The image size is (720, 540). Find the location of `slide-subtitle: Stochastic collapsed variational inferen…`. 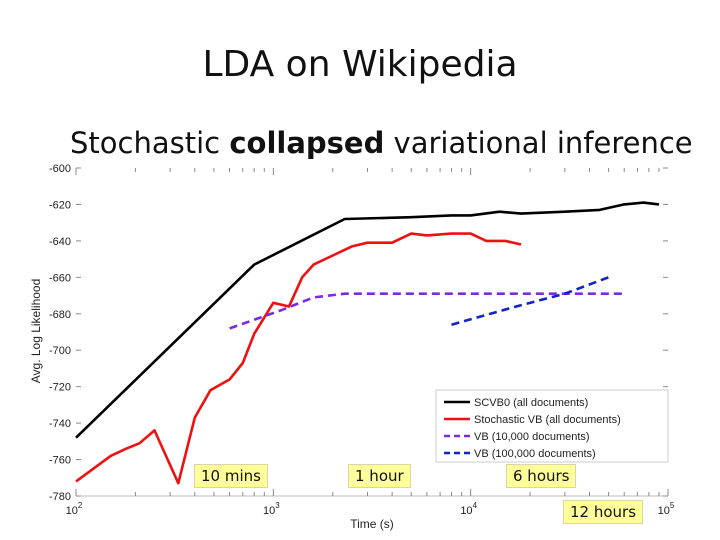

slide-subtitle: Stochastic collapsed variational inferen… is located at coordinates (390, 143).